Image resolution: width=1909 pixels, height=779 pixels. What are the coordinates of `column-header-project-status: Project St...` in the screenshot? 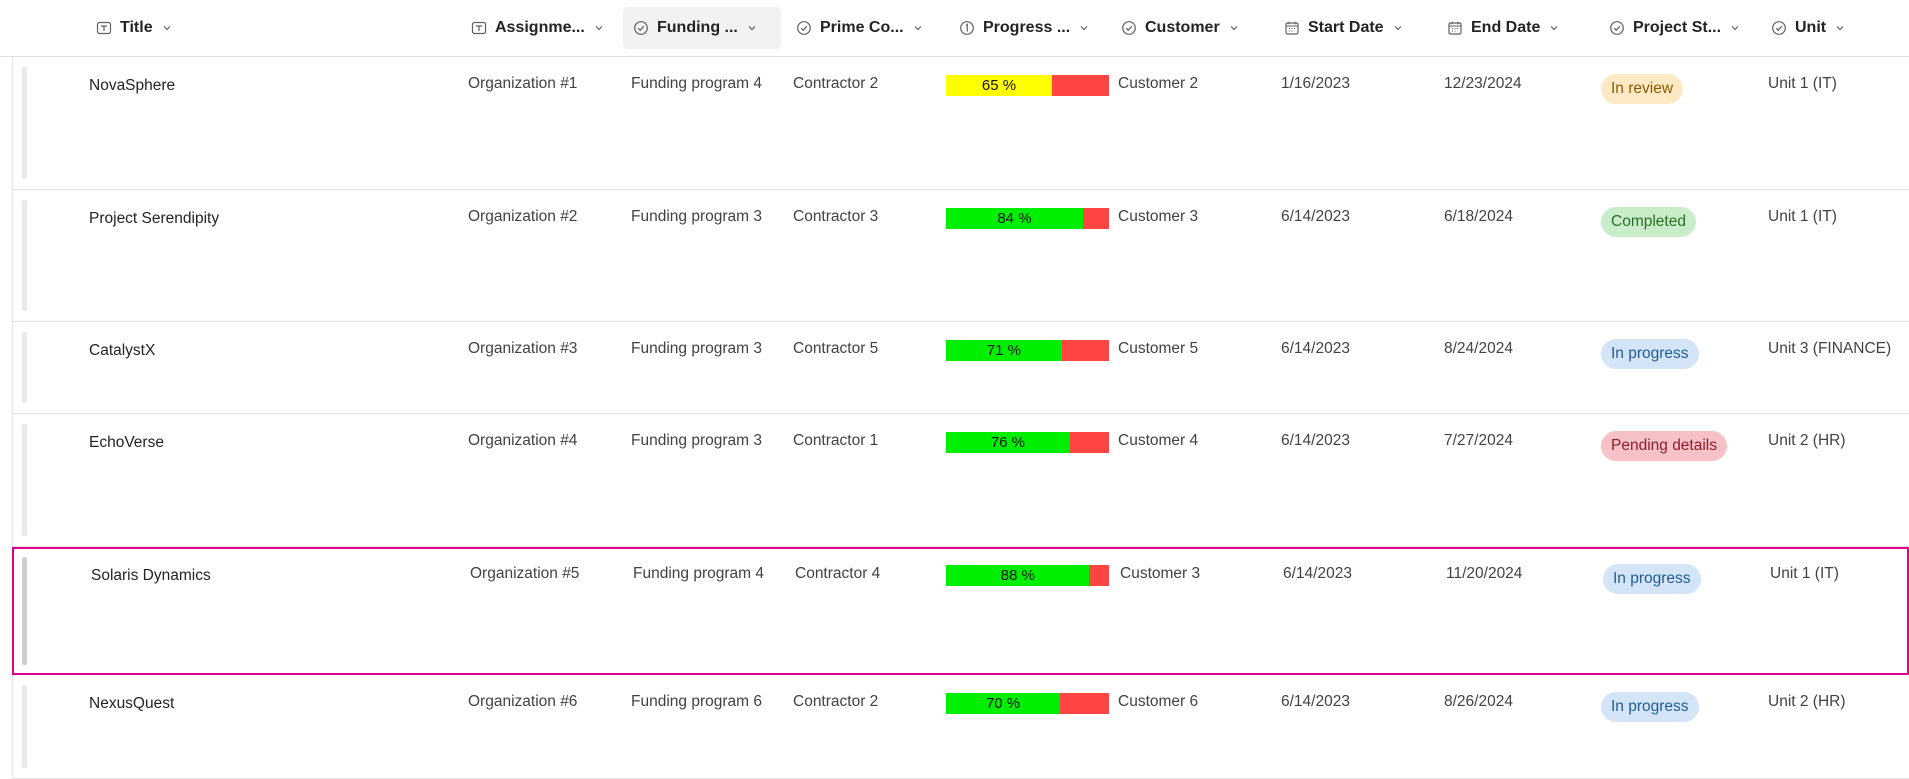 It's located at (1670, 28).